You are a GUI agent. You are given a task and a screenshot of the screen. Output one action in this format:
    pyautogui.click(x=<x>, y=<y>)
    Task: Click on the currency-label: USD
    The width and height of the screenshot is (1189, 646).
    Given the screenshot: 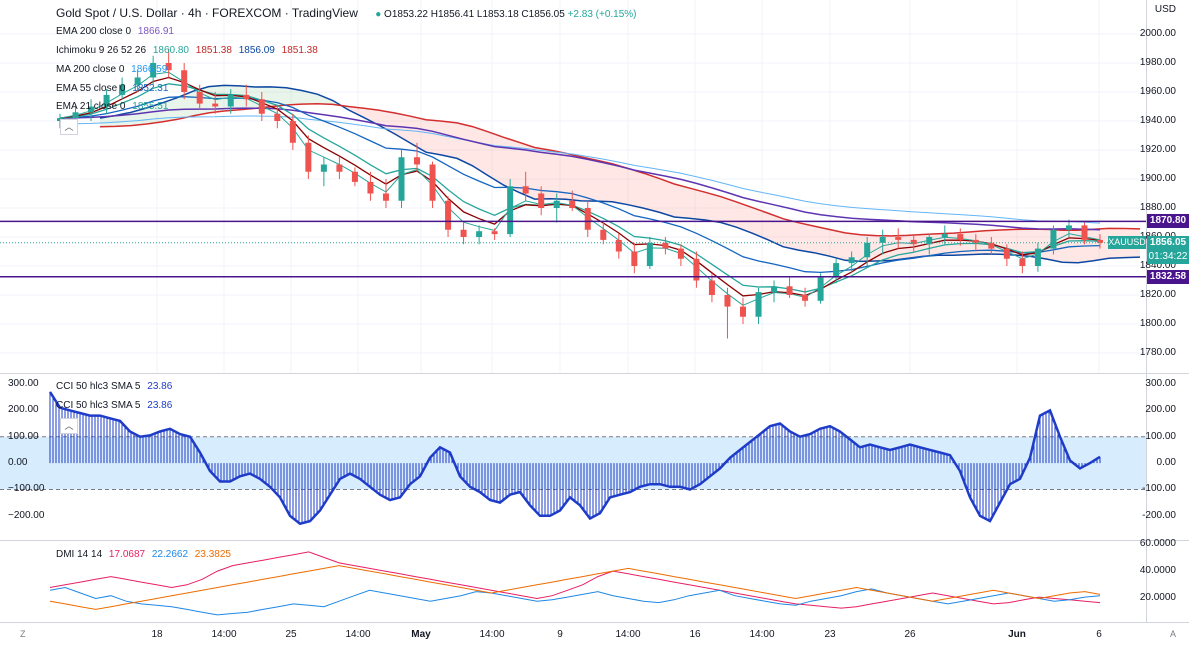 What is the action you would take?
    pyautogui.click(x=1165, y=9)
    